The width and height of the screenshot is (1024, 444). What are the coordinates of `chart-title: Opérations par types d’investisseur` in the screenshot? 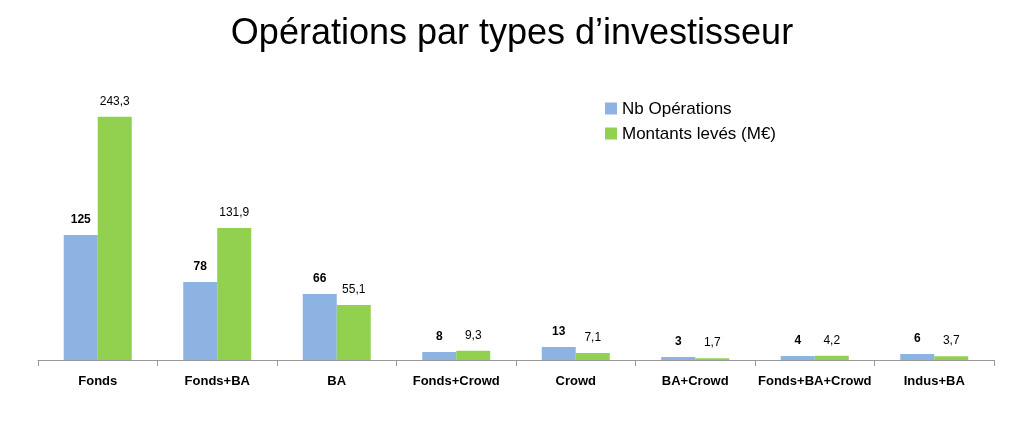 It's located at (512, 31).